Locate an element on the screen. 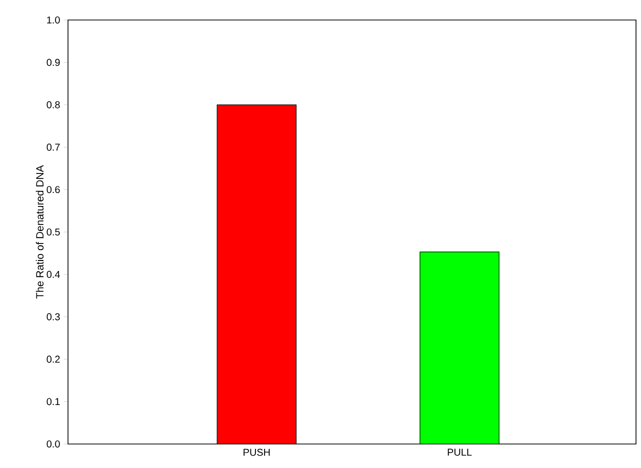 This screenshot has height=468, width=641. y-tick-label: 0.7 is located at coordinates (53, 147).